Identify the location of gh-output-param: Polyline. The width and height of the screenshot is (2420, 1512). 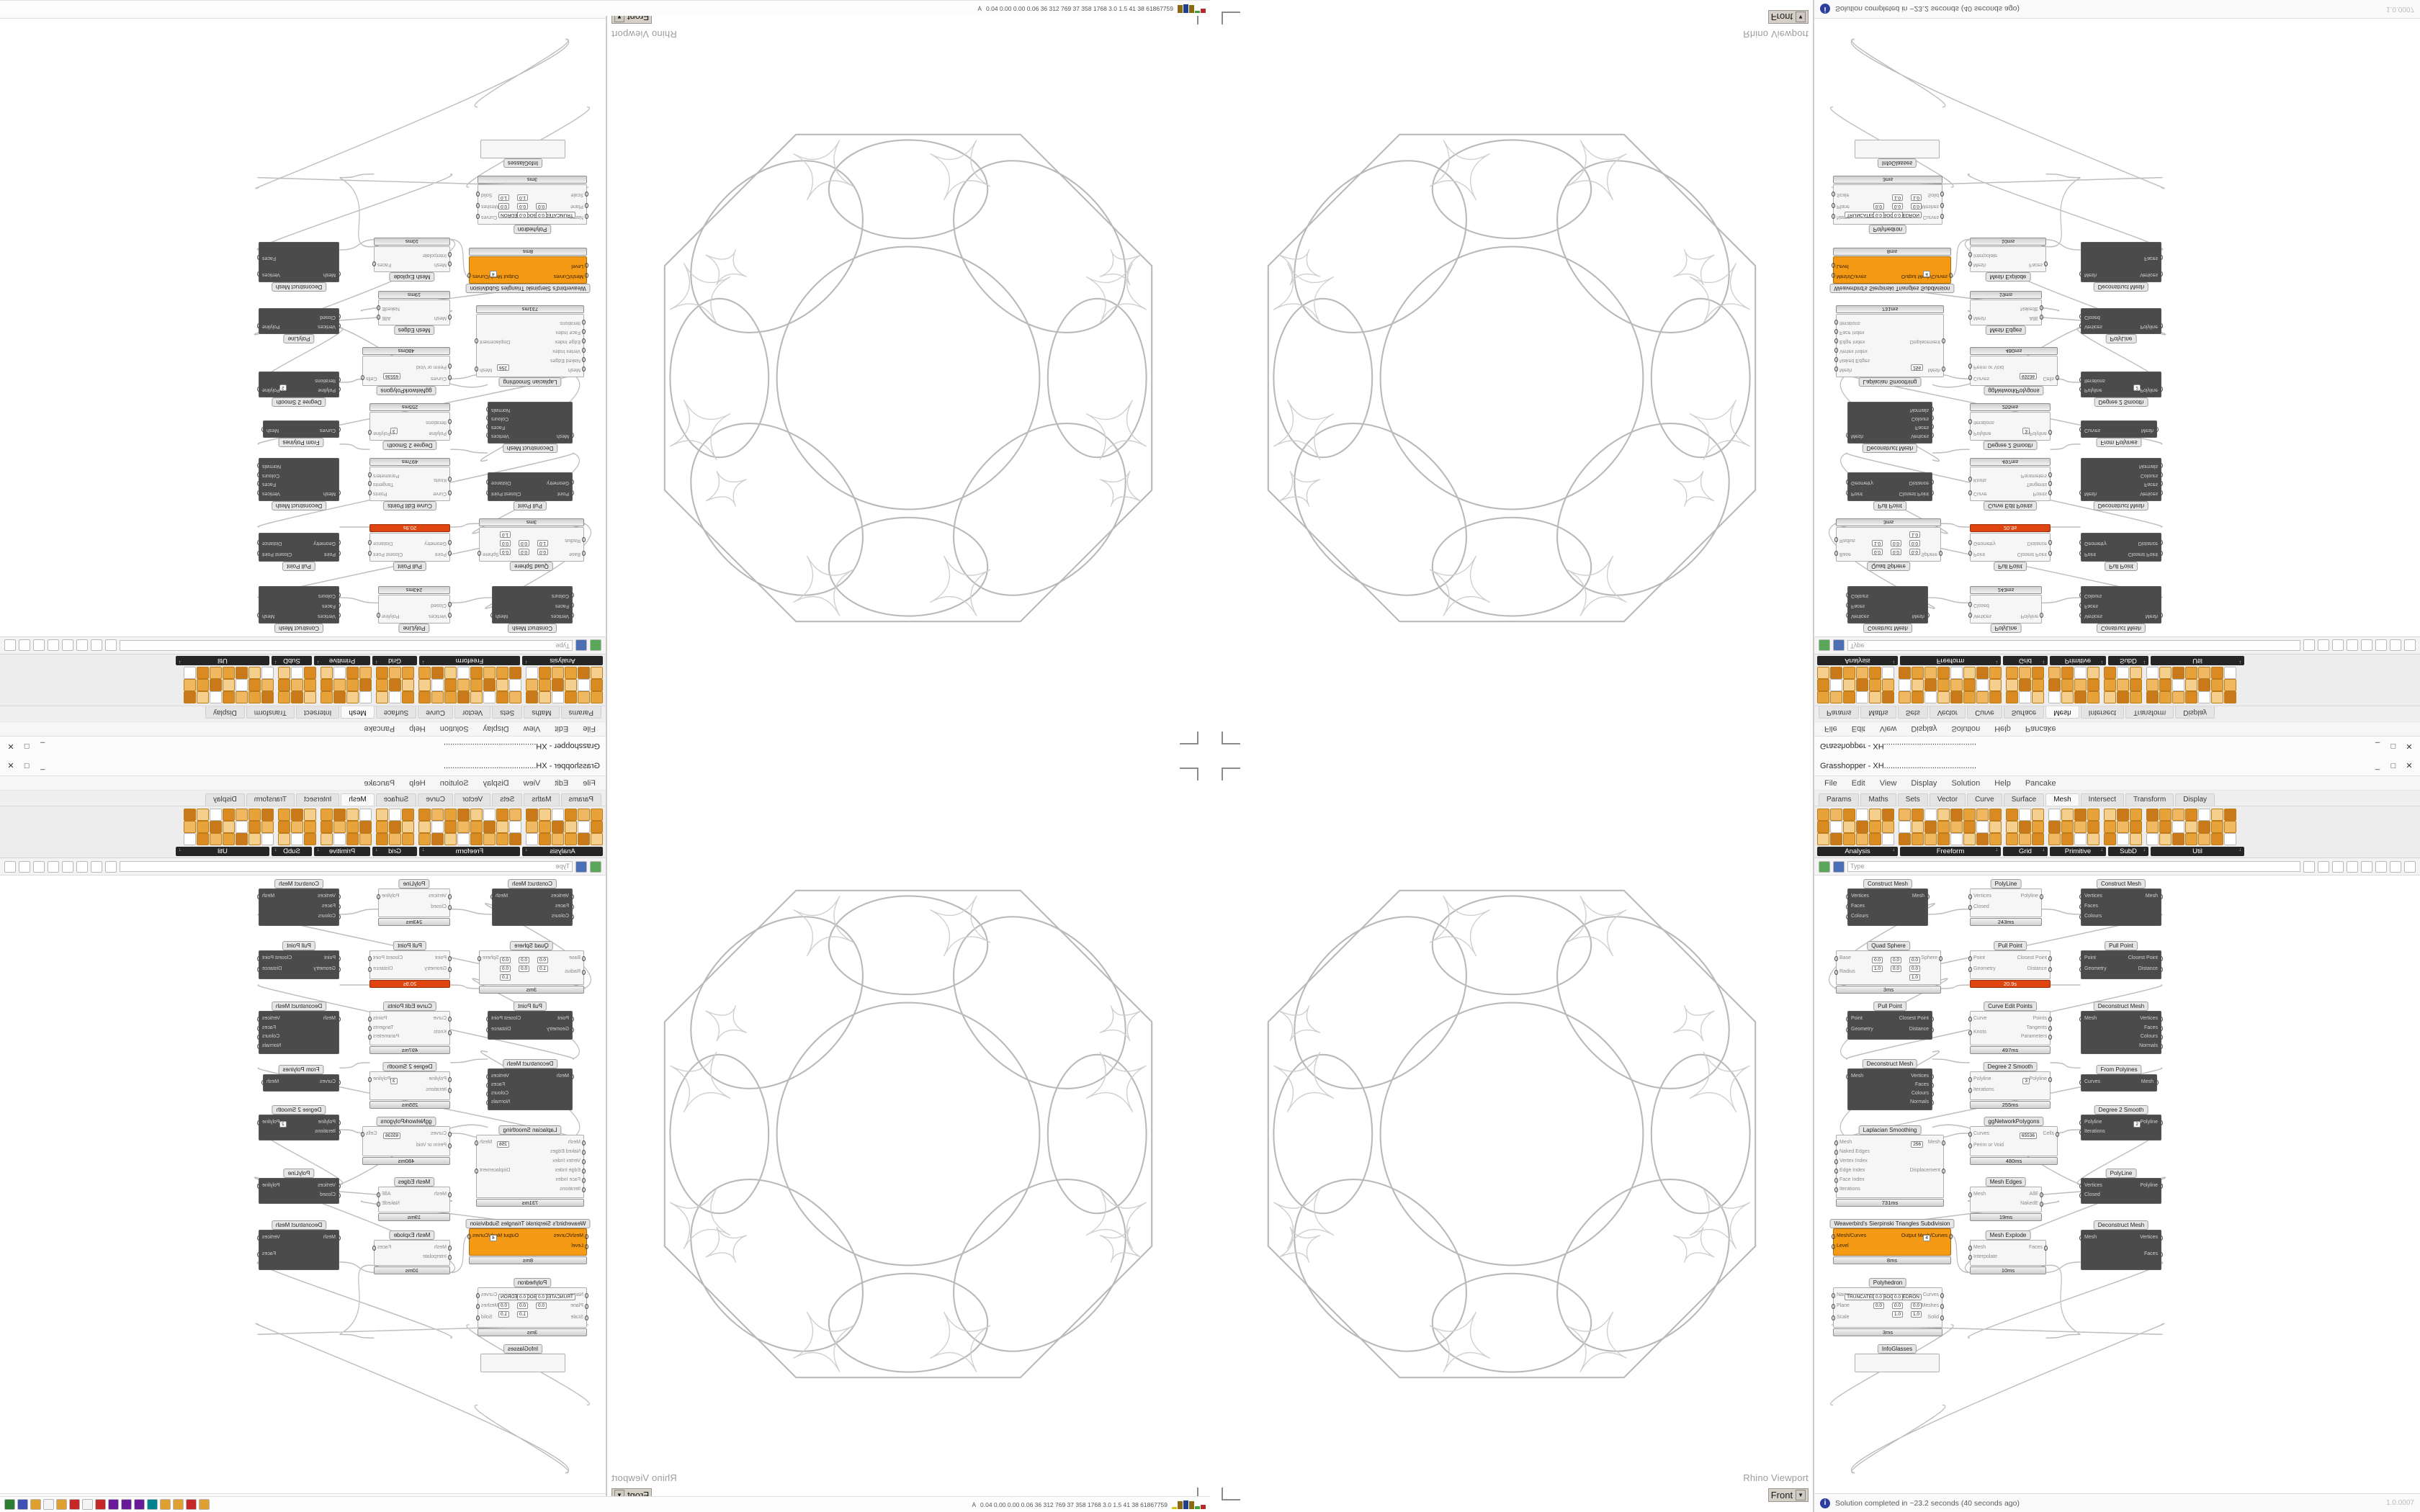
(271, 1185).